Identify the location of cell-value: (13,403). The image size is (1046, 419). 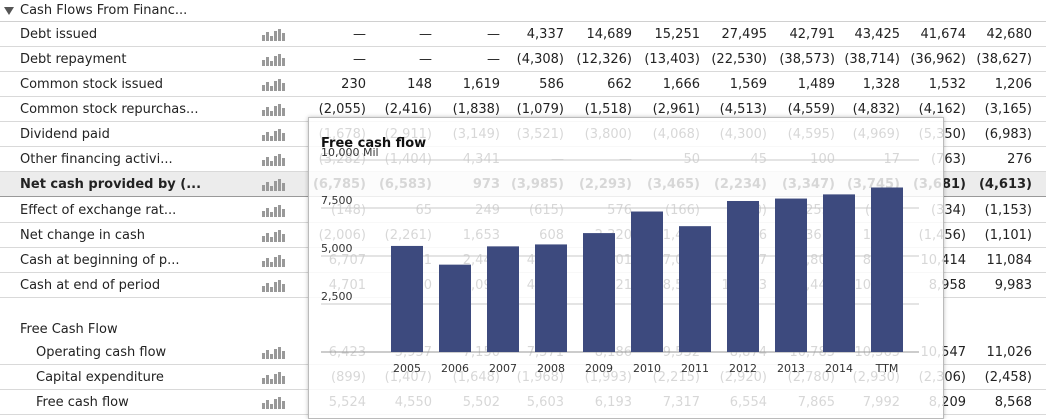
(672, 59).